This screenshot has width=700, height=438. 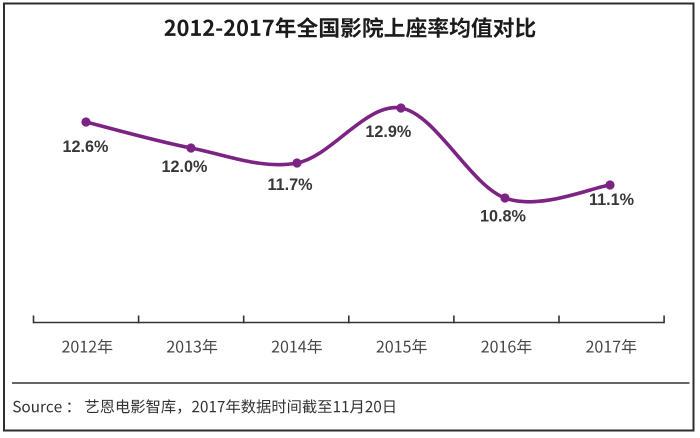 I want to click on svg-text: 11.1%, so click(x=611, y=200).